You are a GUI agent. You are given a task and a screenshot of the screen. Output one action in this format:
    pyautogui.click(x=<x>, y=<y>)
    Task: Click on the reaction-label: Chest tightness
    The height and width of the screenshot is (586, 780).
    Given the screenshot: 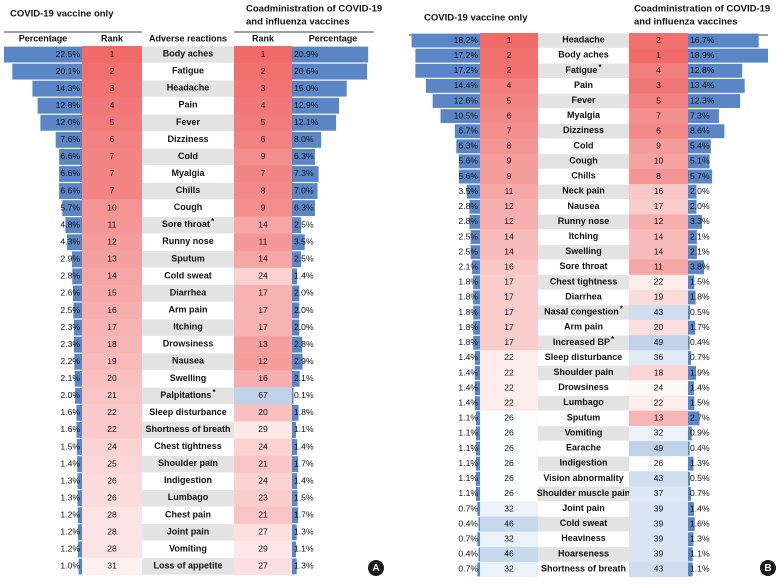 What is the action you would take?
    pyautogui.click(x=584, y=282)
    